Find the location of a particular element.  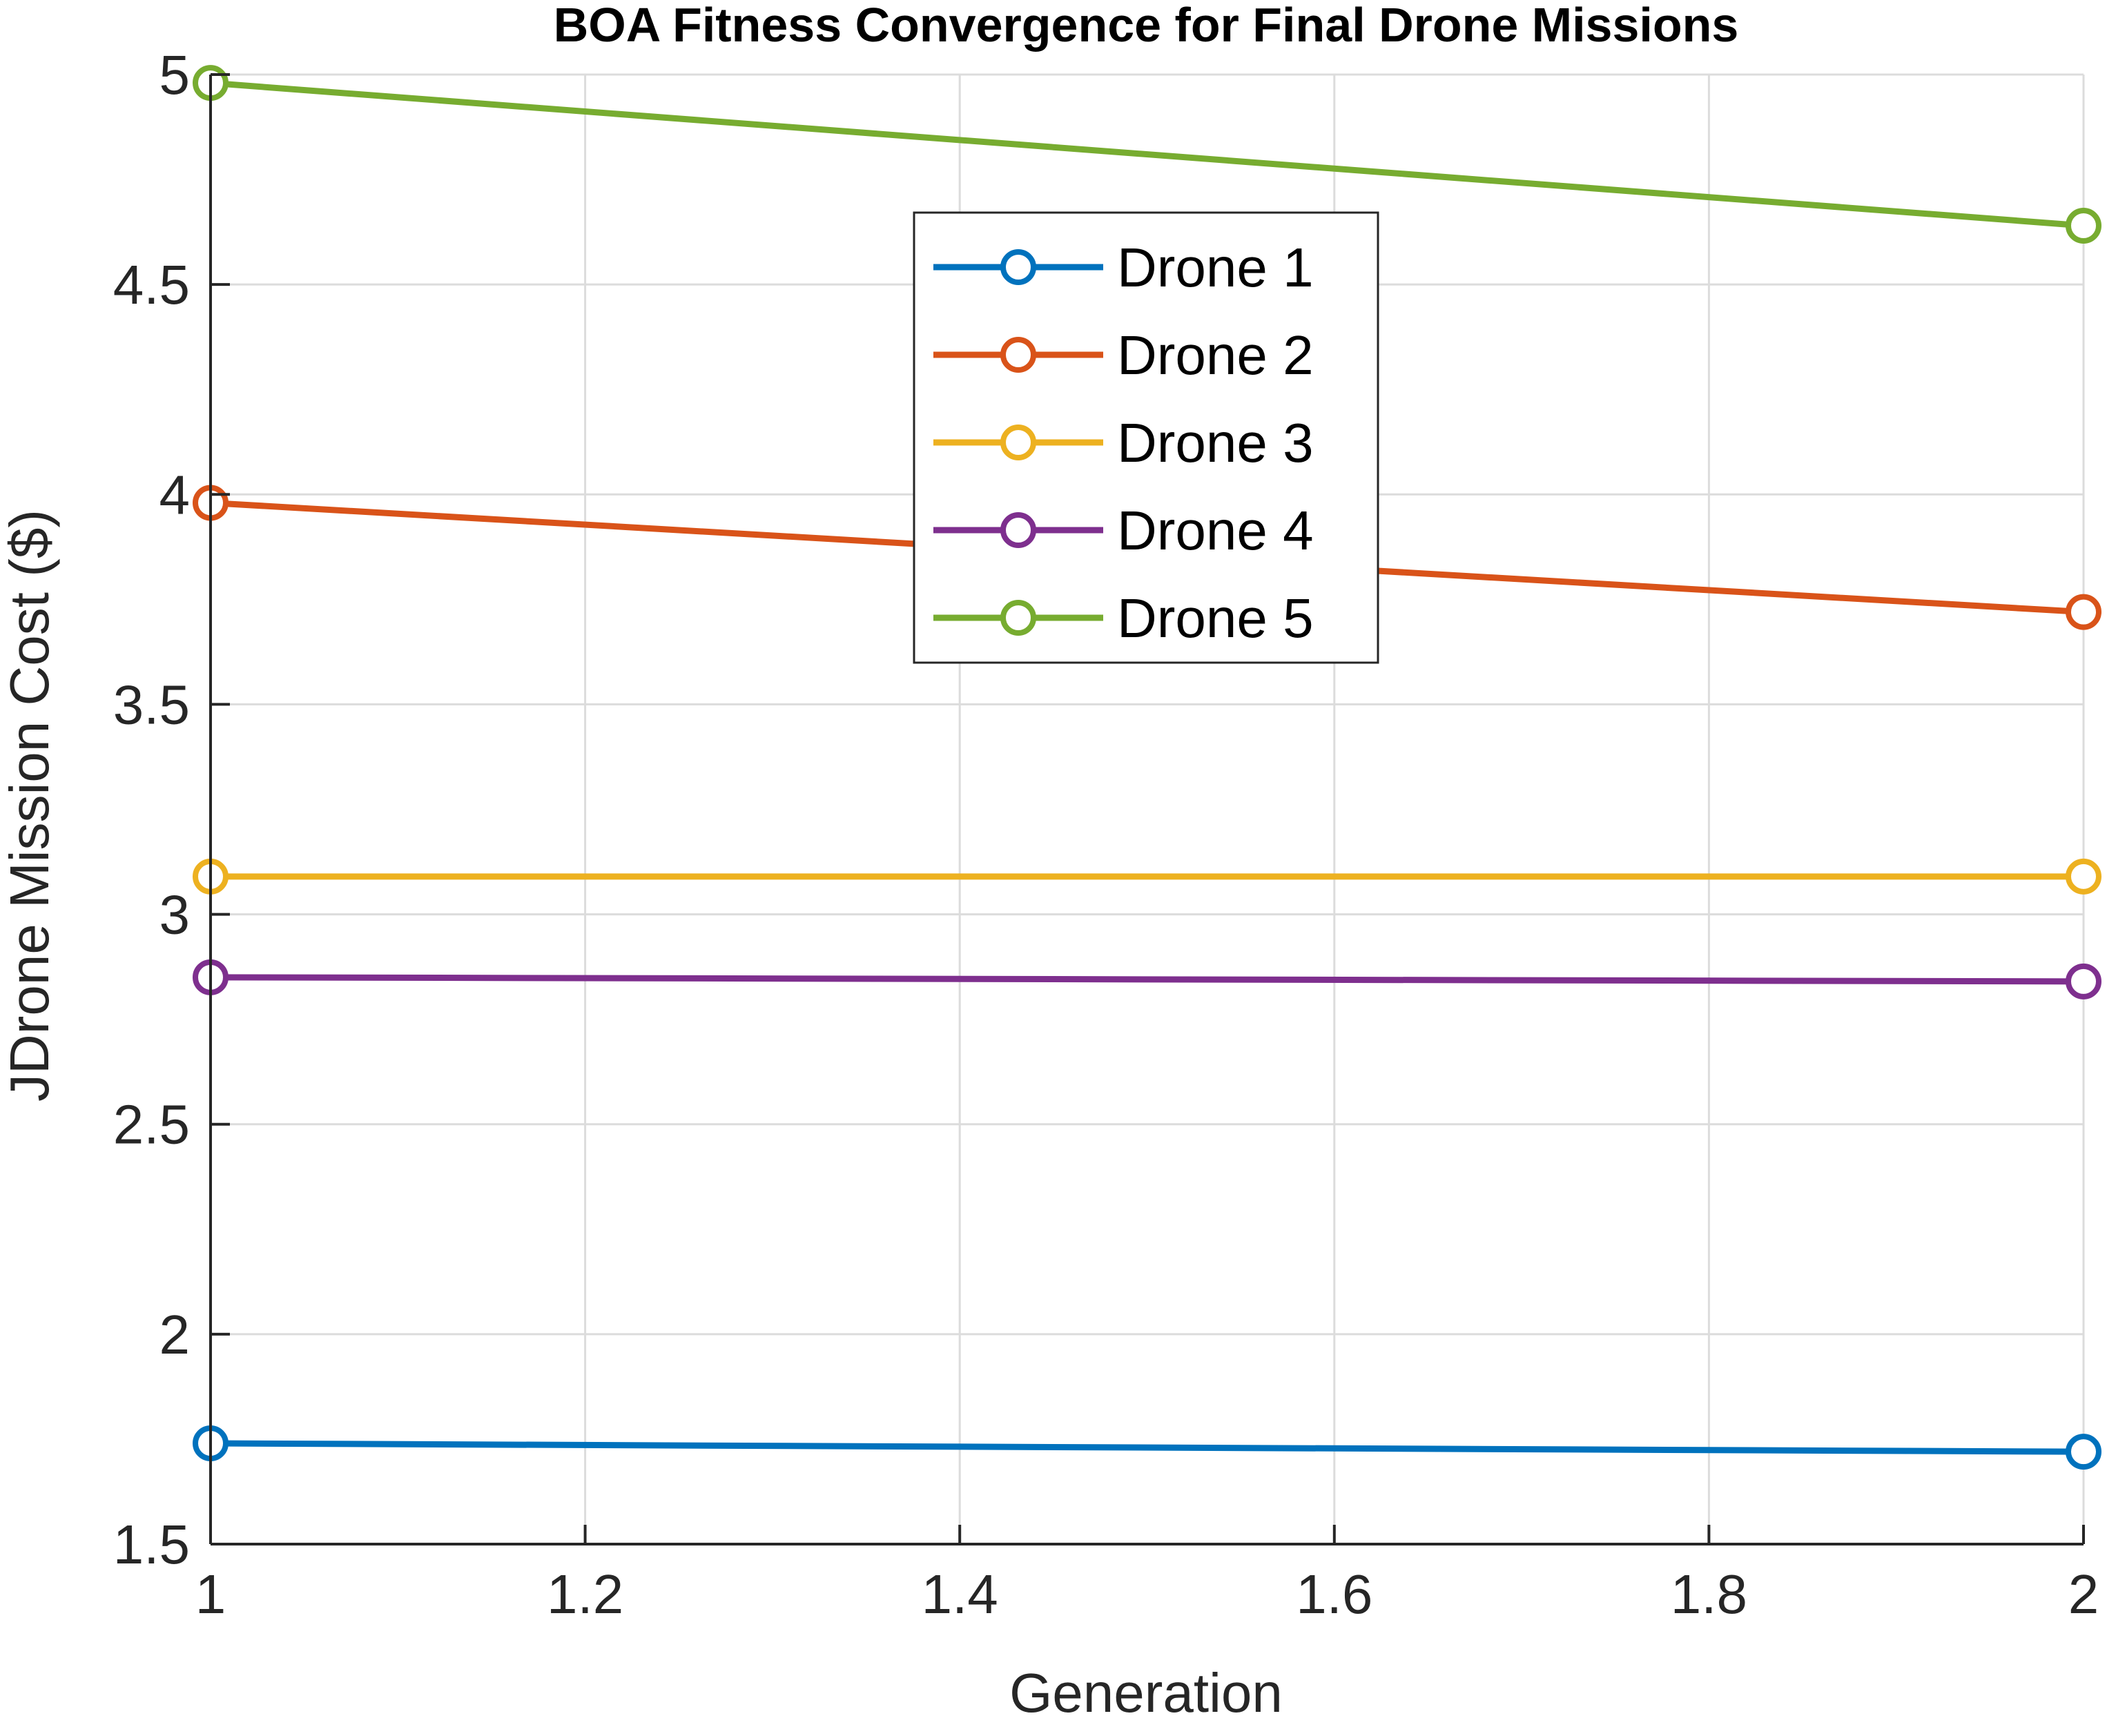

x-tick-label: 1.6 is located at coordinates (1334, 1594).